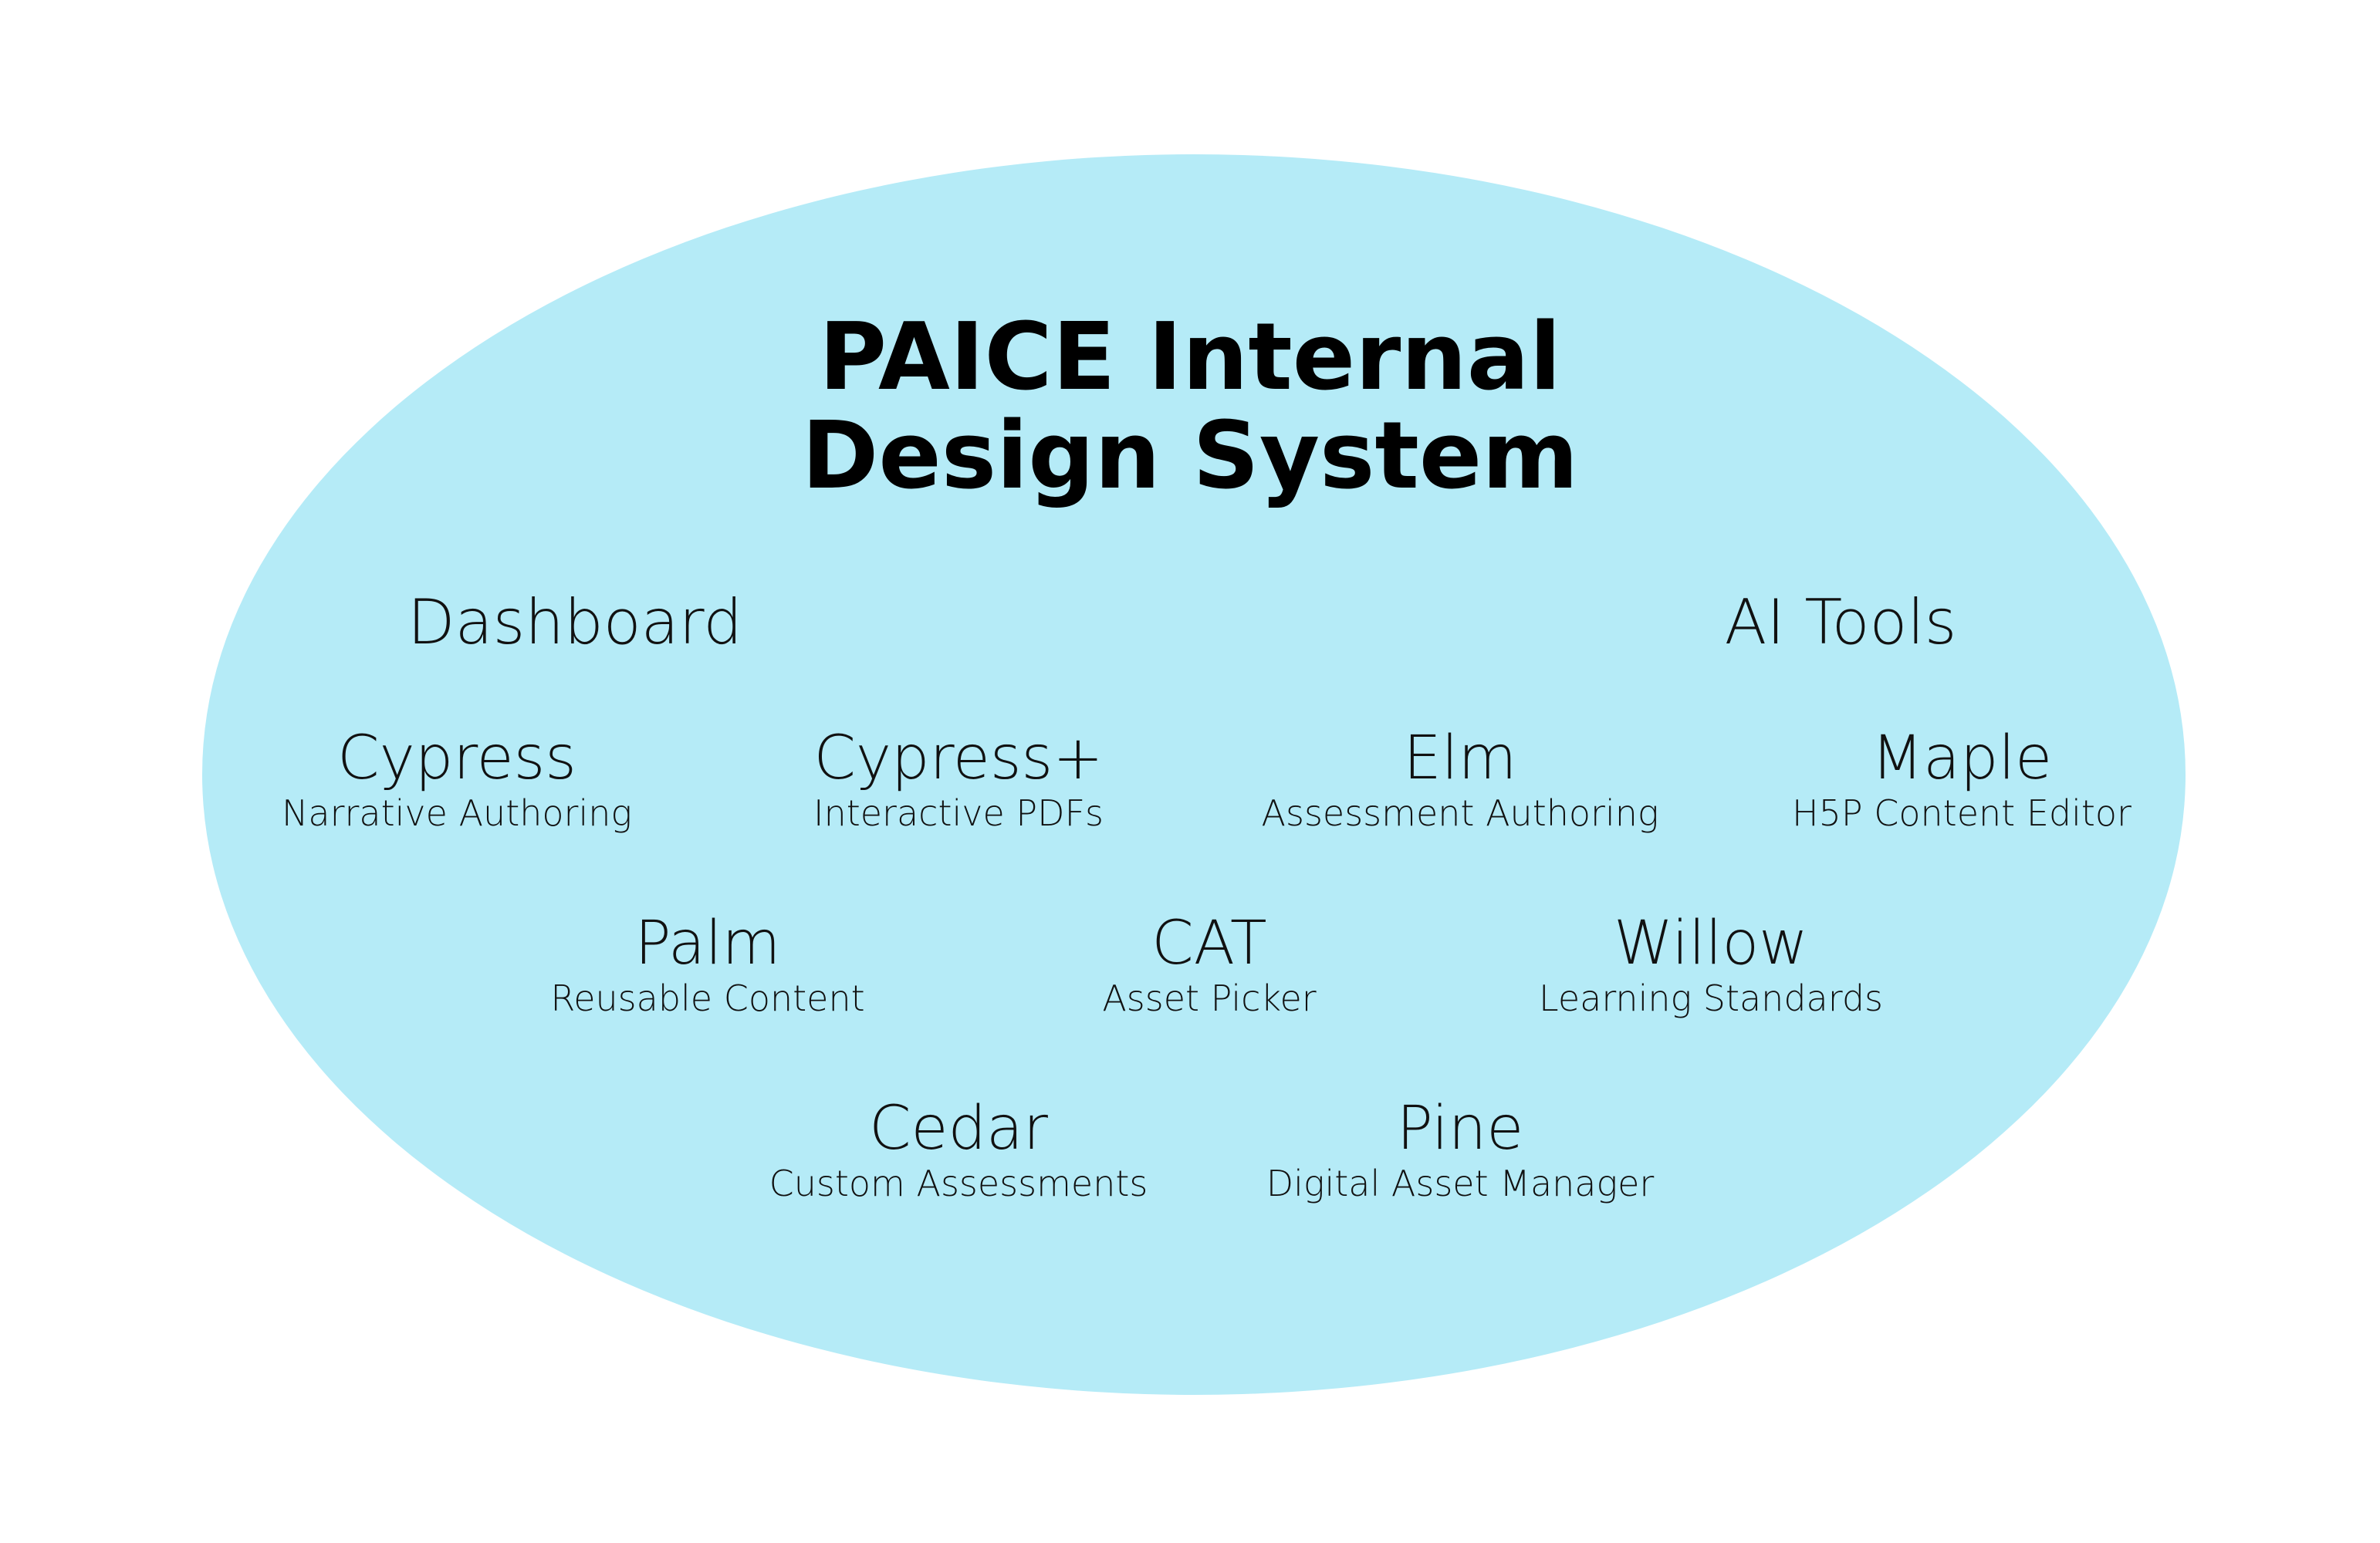 This screenshot has height=1543, width=2380. I want to click on item-name: Maple, so click(1962, 758).